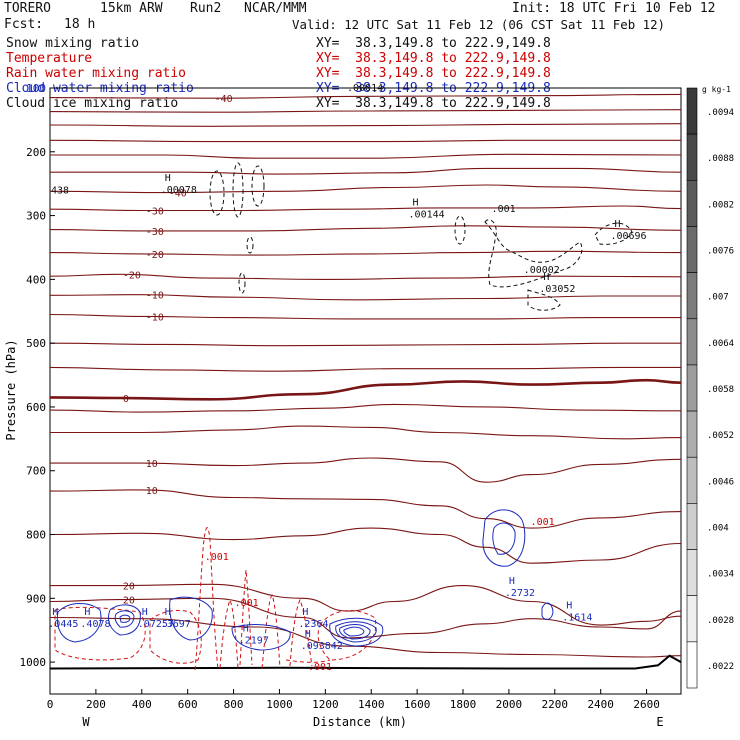 The width and height of the screenshot is (740, 740). Describe the element at coordinates (720, 113) in the screenshot. I see `colorbar-tick-label: .0094` at that location.